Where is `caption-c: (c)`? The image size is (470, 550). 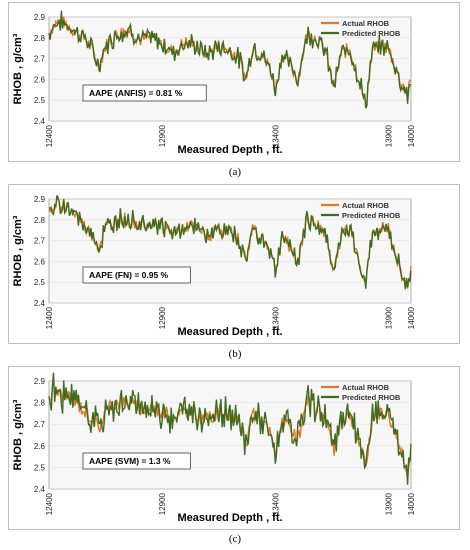 caption-c: (c) is located at coordinates (235, 539).